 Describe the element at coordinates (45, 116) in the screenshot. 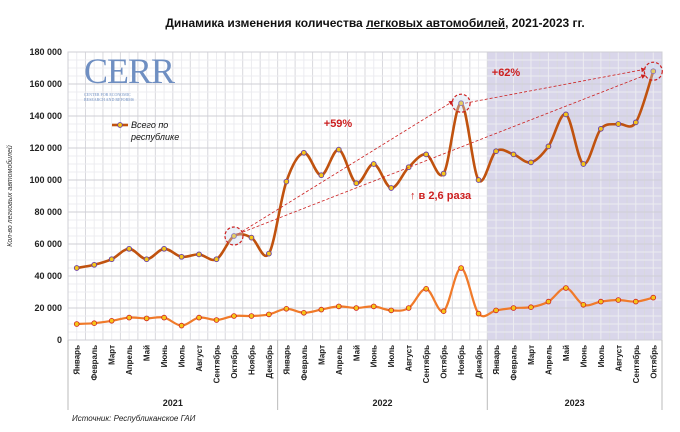

I see `y-tick-label: 140 000` at that location.